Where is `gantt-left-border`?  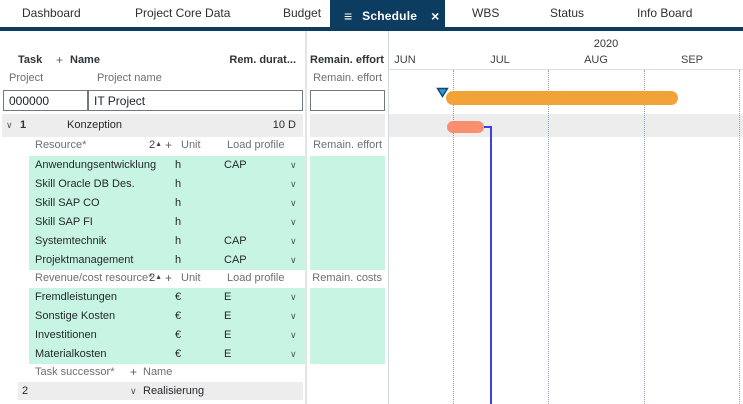 gantt-left-border is located at coordinates (388, 217).